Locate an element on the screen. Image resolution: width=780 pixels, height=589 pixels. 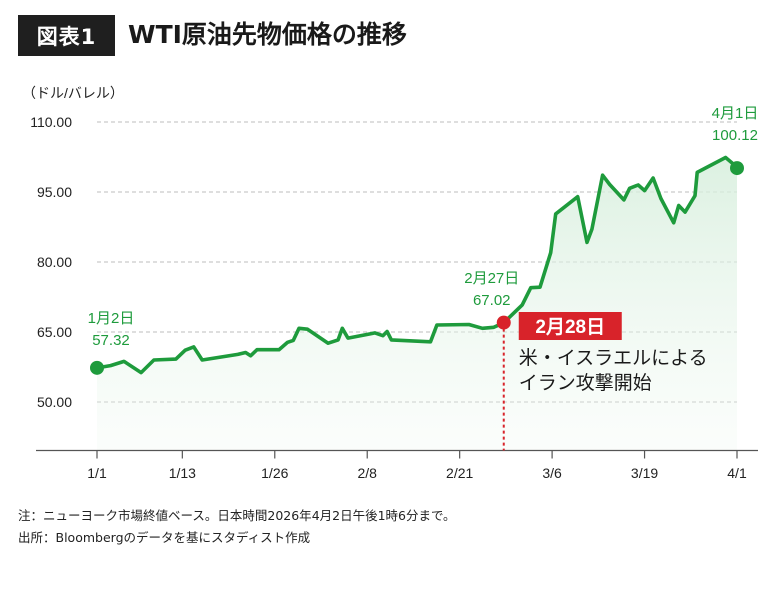
footnote: 注：ニューヨーク市場終値ベース。日本時間2026年4月2日午後1時6分まで。 is located at coordinates (237, 515).